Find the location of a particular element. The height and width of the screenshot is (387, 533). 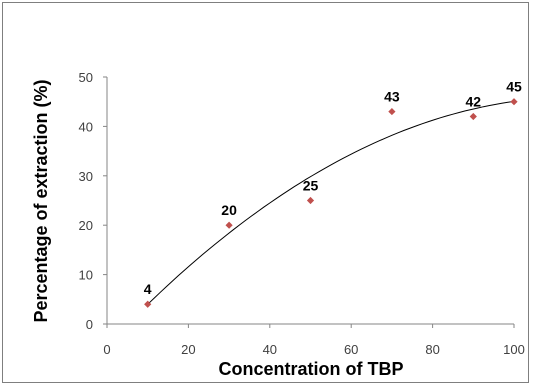

y-tick-label: 40 is located at coordinates (86, 126).